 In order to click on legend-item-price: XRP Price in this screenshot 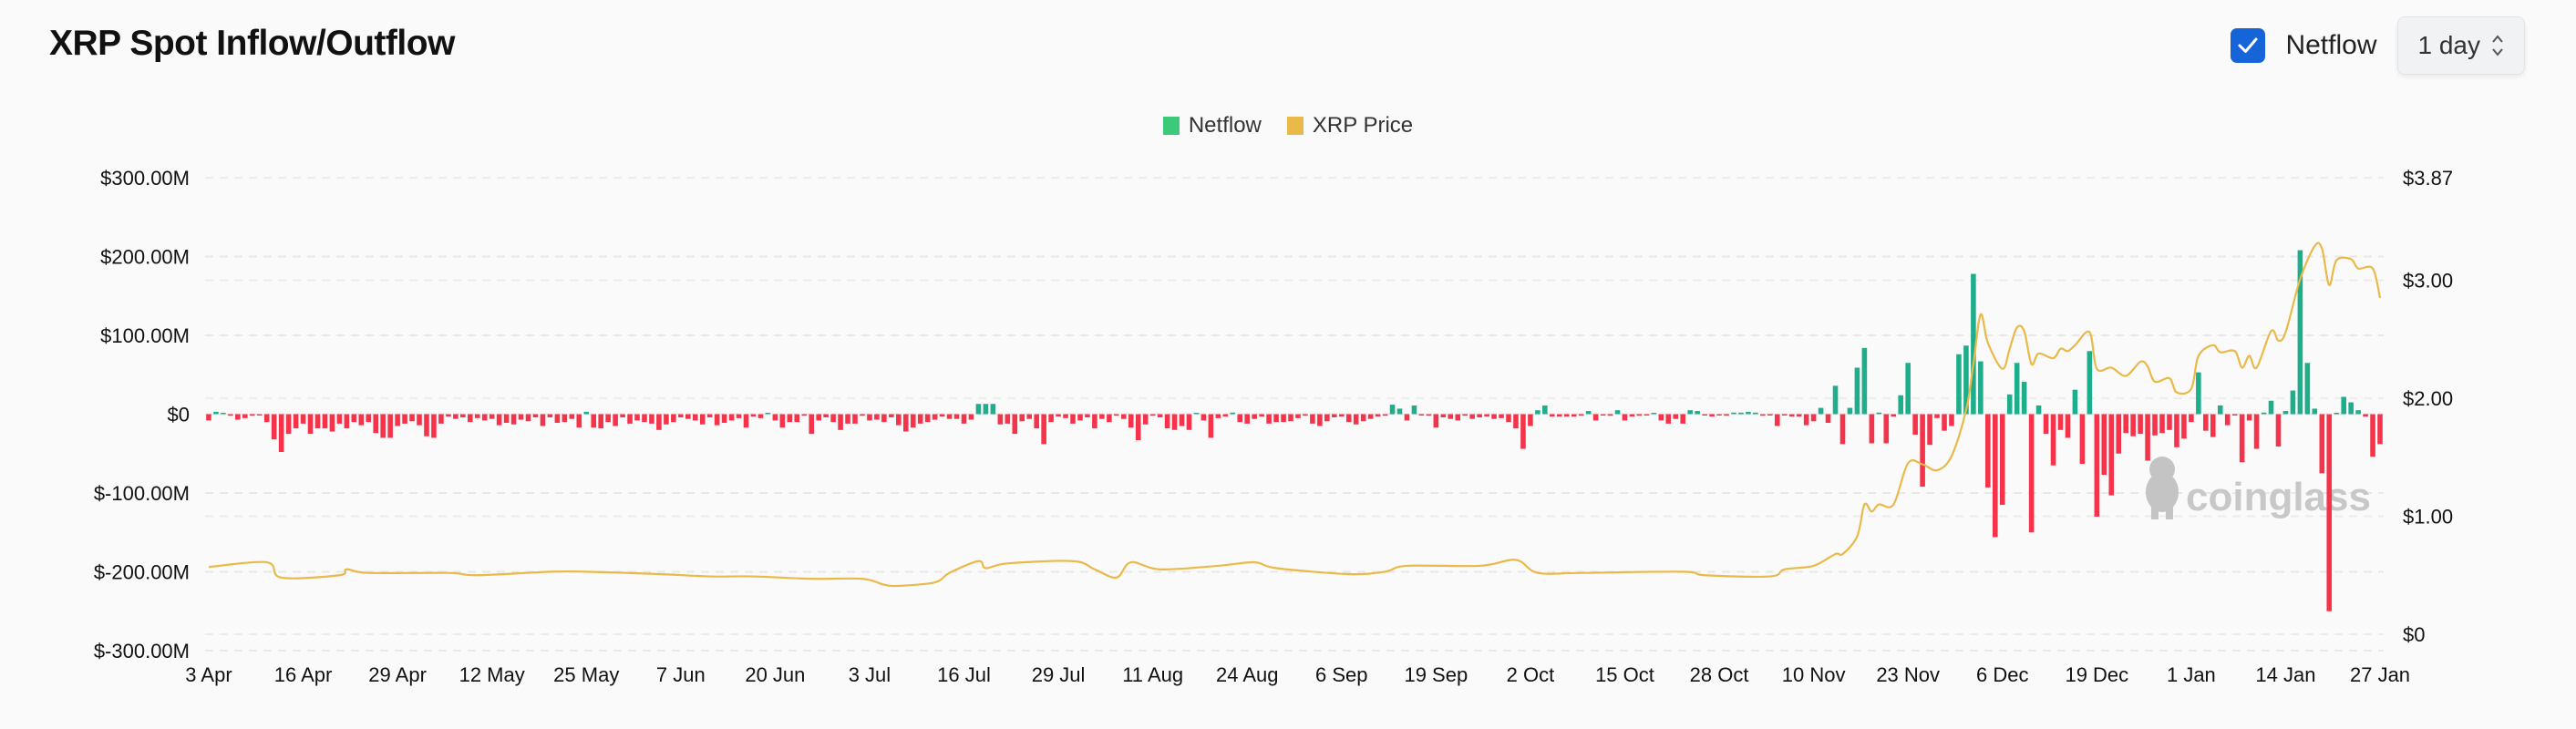, I will do `click(1349, 126)`.